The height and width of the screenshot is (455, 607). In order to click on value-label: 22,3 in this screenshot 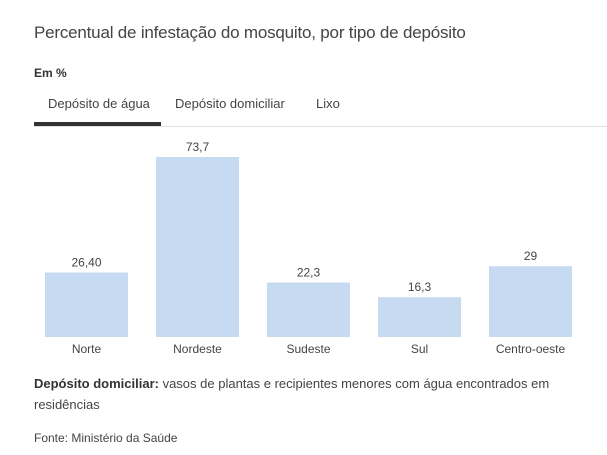, I will do `click(309, 273)`.